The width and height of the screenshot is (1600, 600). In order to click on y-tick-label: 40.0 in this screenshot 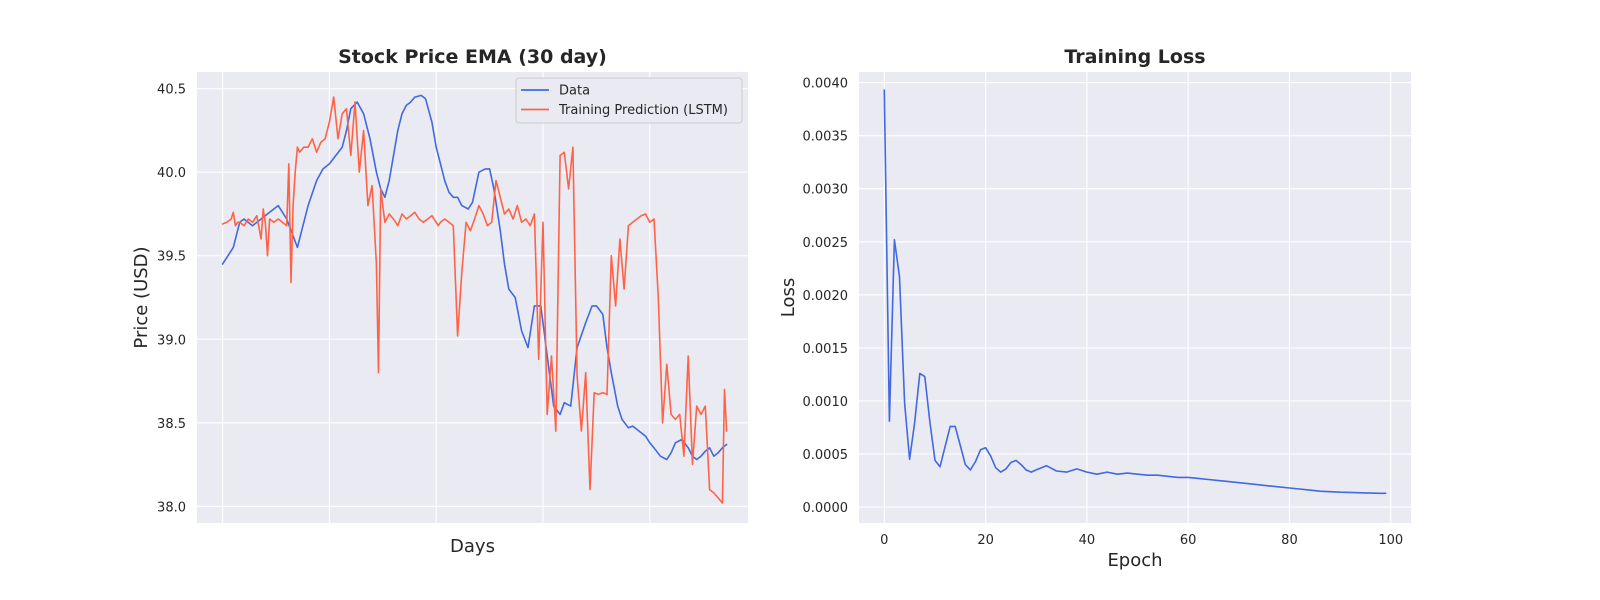, I will do `click(171, 173)`.